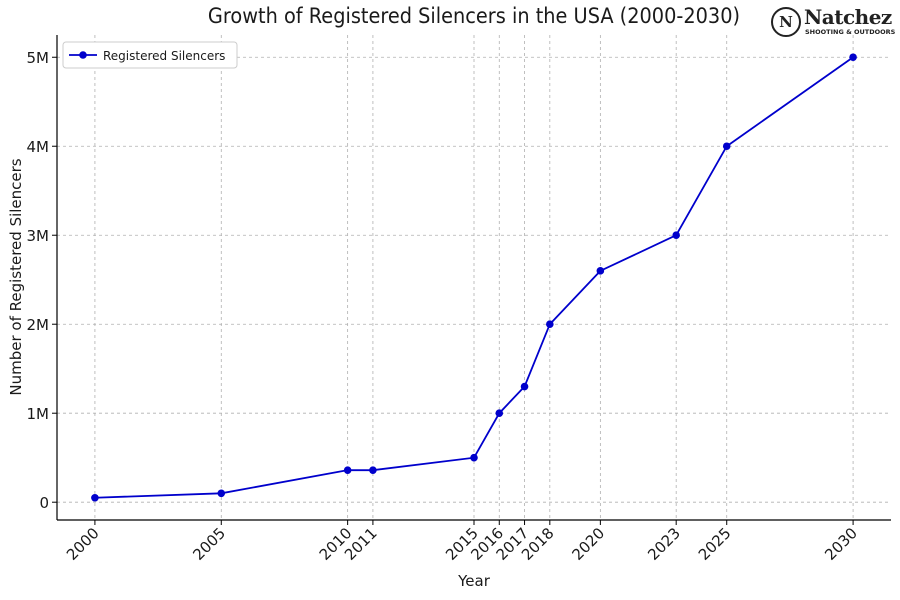 This screenshot has width=900, height=600. I want to click on brand-logo: N Natchez SHOOTING & OUTDOORS, so click(833, 22).